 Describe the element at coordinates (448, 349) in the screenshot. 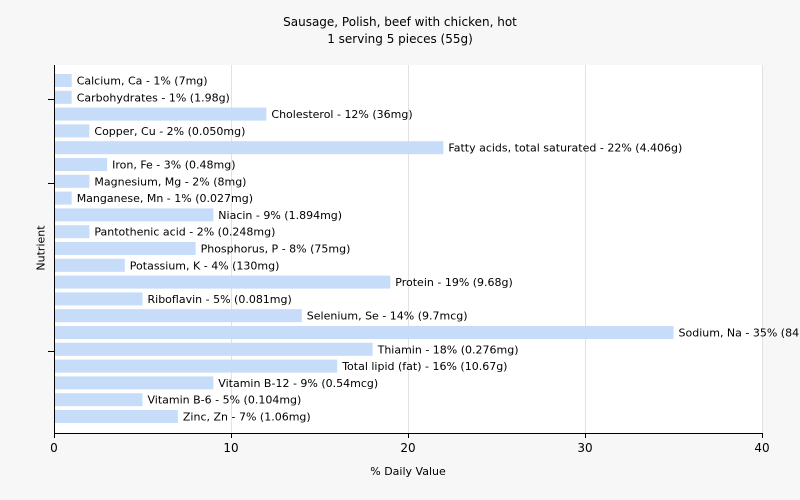

I see `bar-label: Thiamin - 18% (0.276mg)` at that location.